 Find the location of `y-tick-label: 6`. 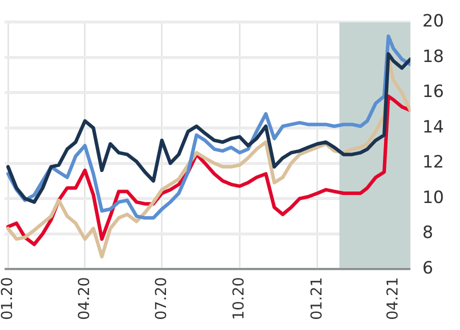

y-tick-label: 6 is located at coordinates (428, 268).